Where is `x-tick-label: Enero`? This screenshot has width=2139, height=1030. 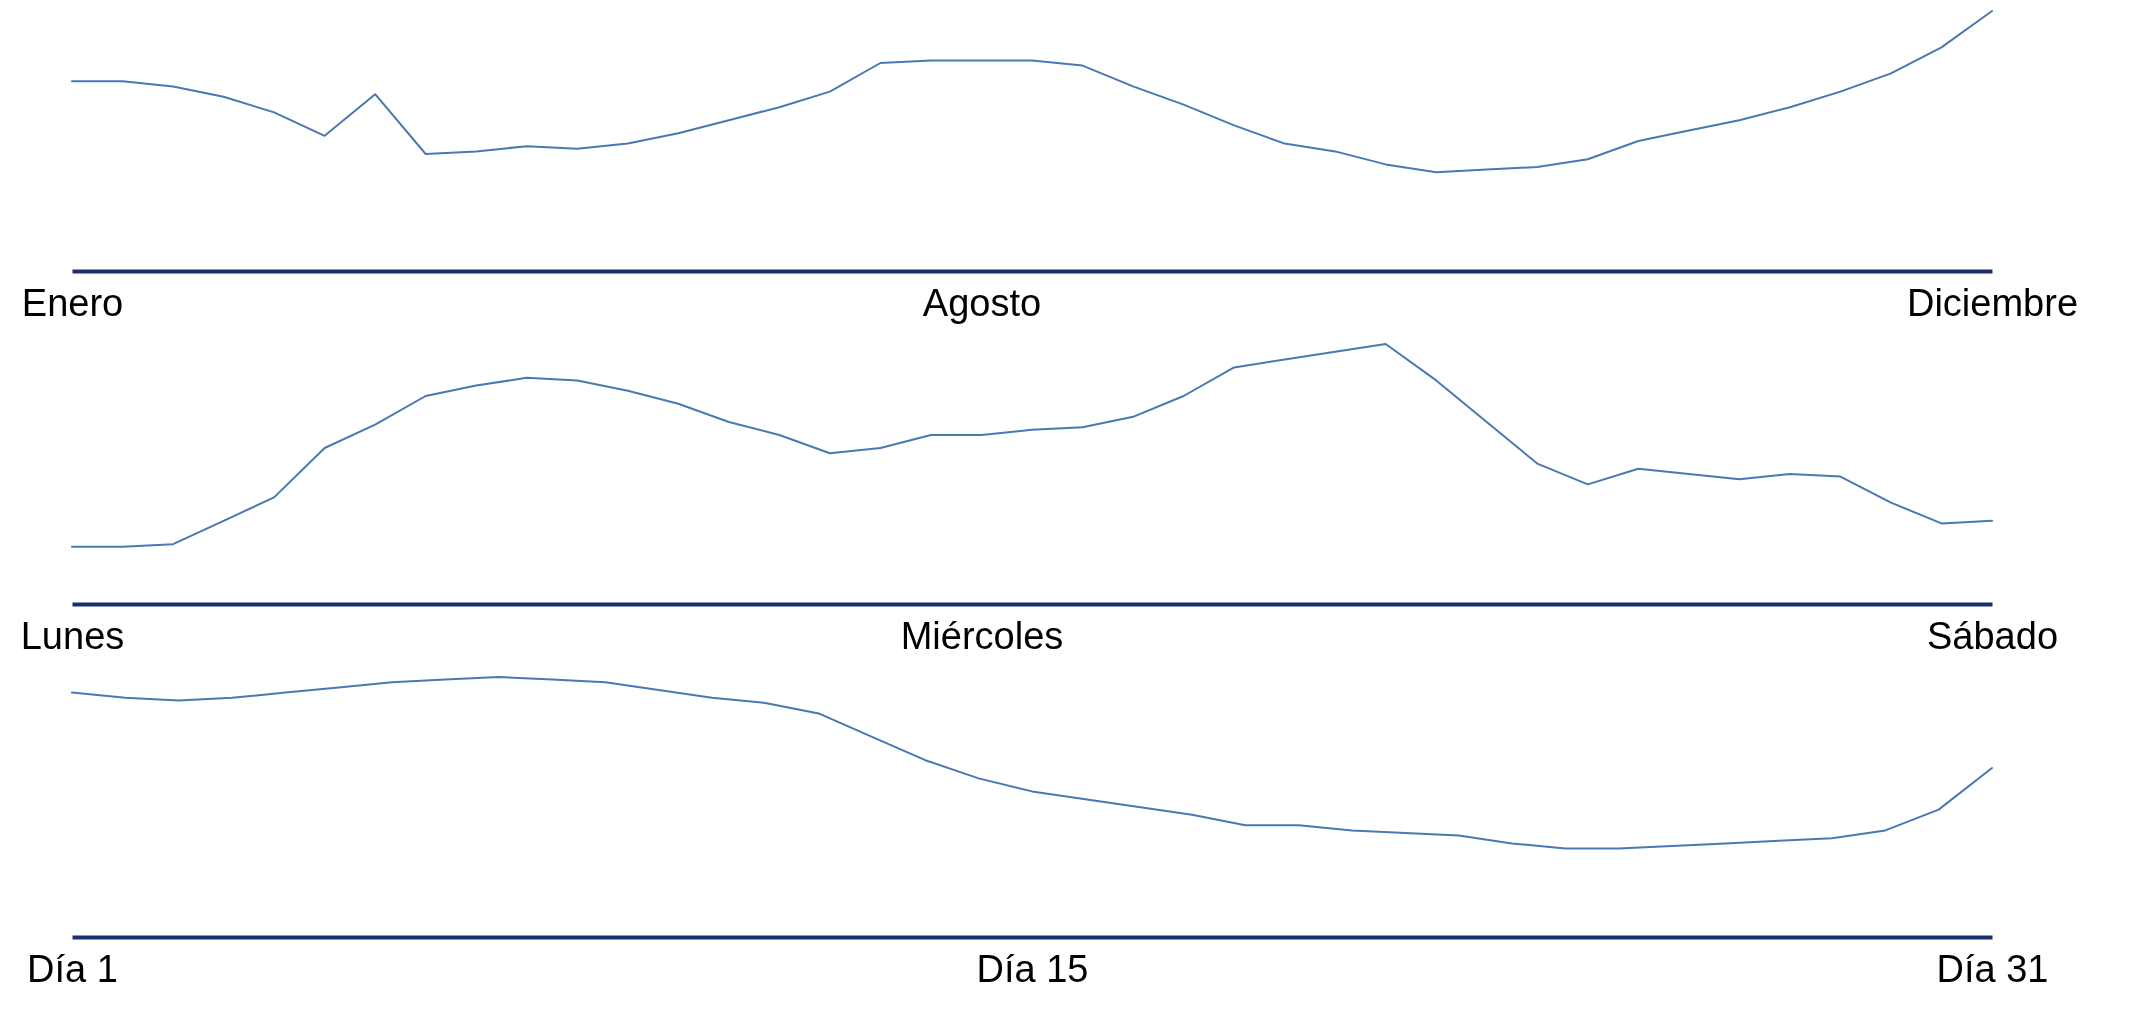
x-tick-label: Enero is located at coordinates (72, 302).